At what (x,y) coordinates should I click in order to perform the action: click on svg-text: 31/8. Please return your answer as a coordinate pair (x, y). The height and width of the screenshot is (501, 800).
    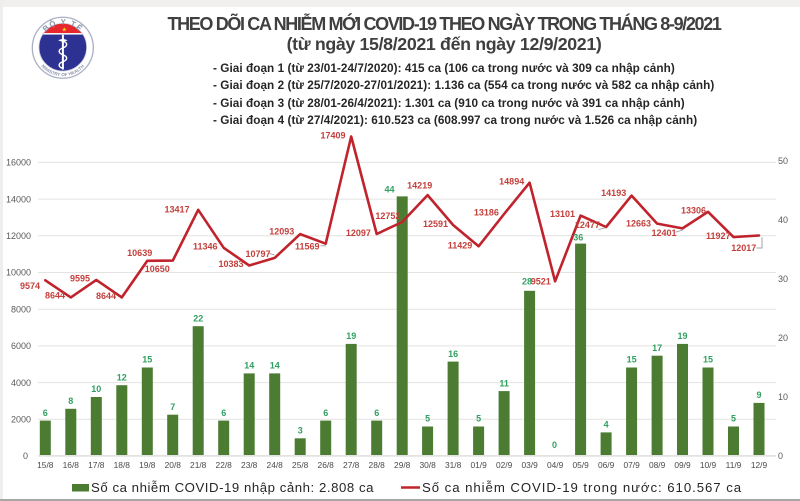
    Looking at the image, I should click on (453, 465).